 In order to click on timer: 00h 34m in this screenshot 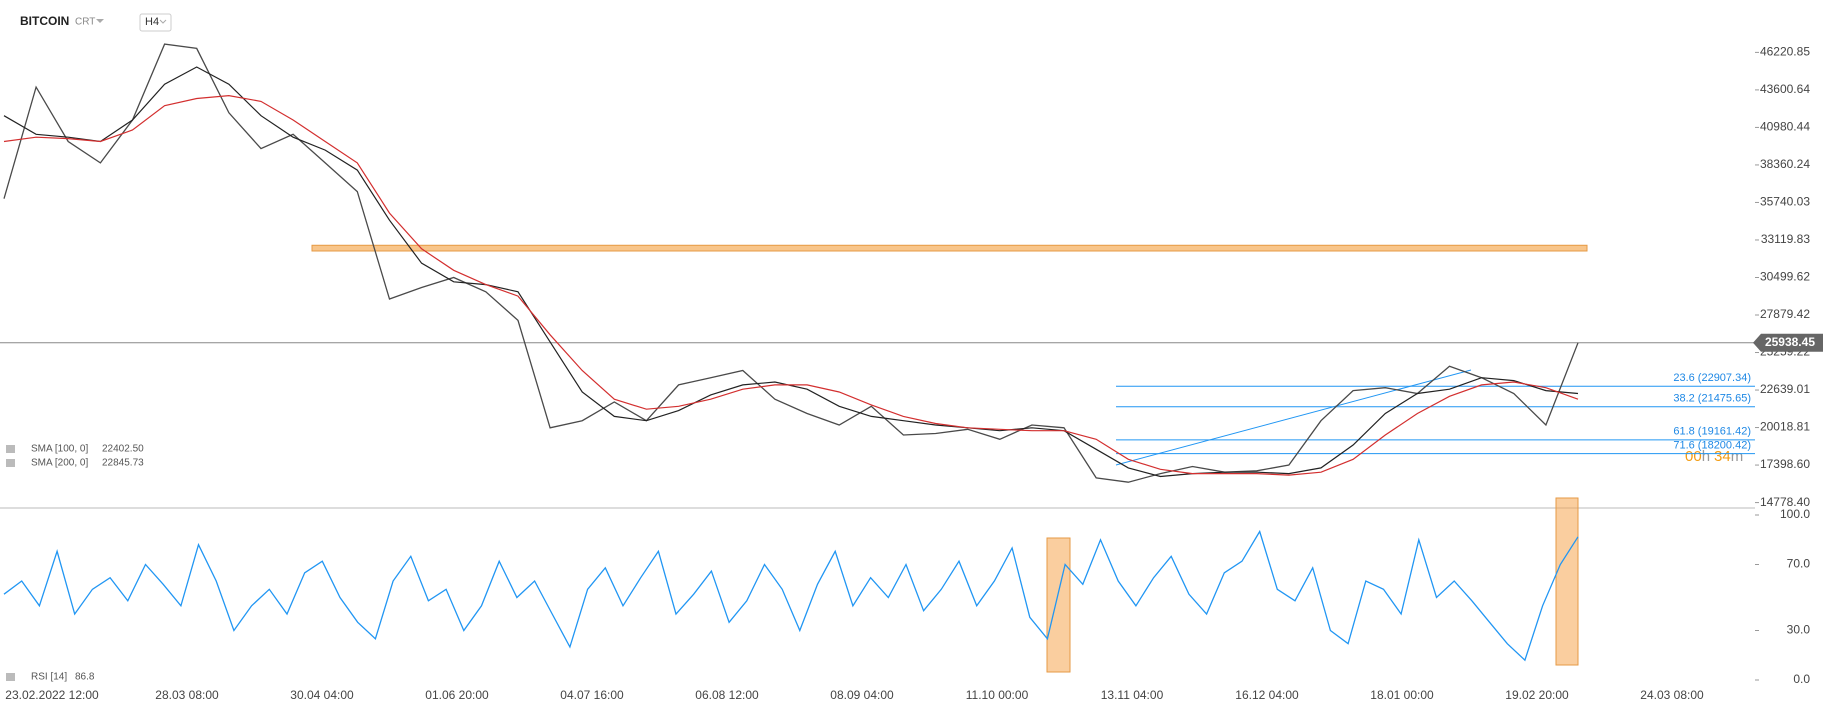, I will do `click(1714, 456)`.